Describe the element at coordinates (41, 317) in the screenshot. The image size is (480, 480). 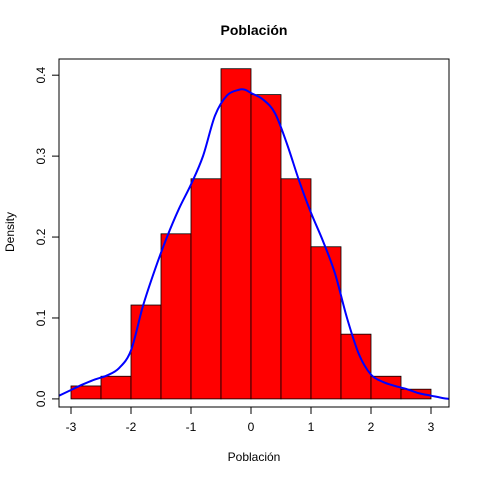
I see `y-tick-label: 0.1` at that location.